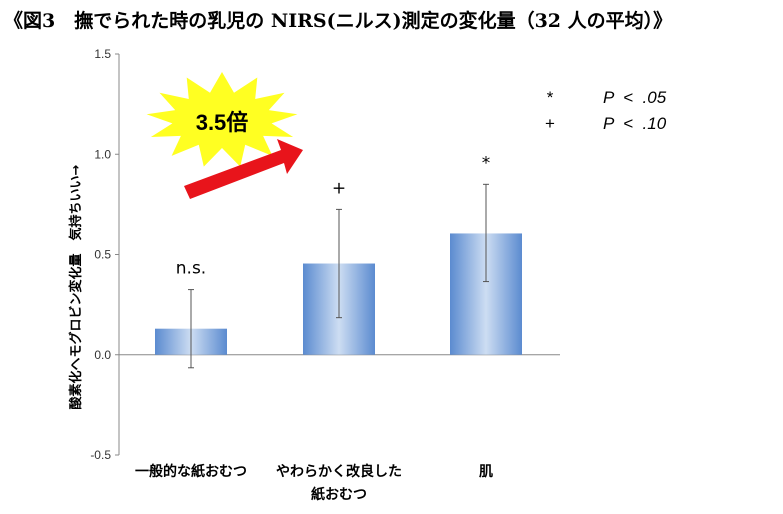 This screenshot has height=514, width=783. I want to click on y-tick-label: -0.5, so click(100, 455).